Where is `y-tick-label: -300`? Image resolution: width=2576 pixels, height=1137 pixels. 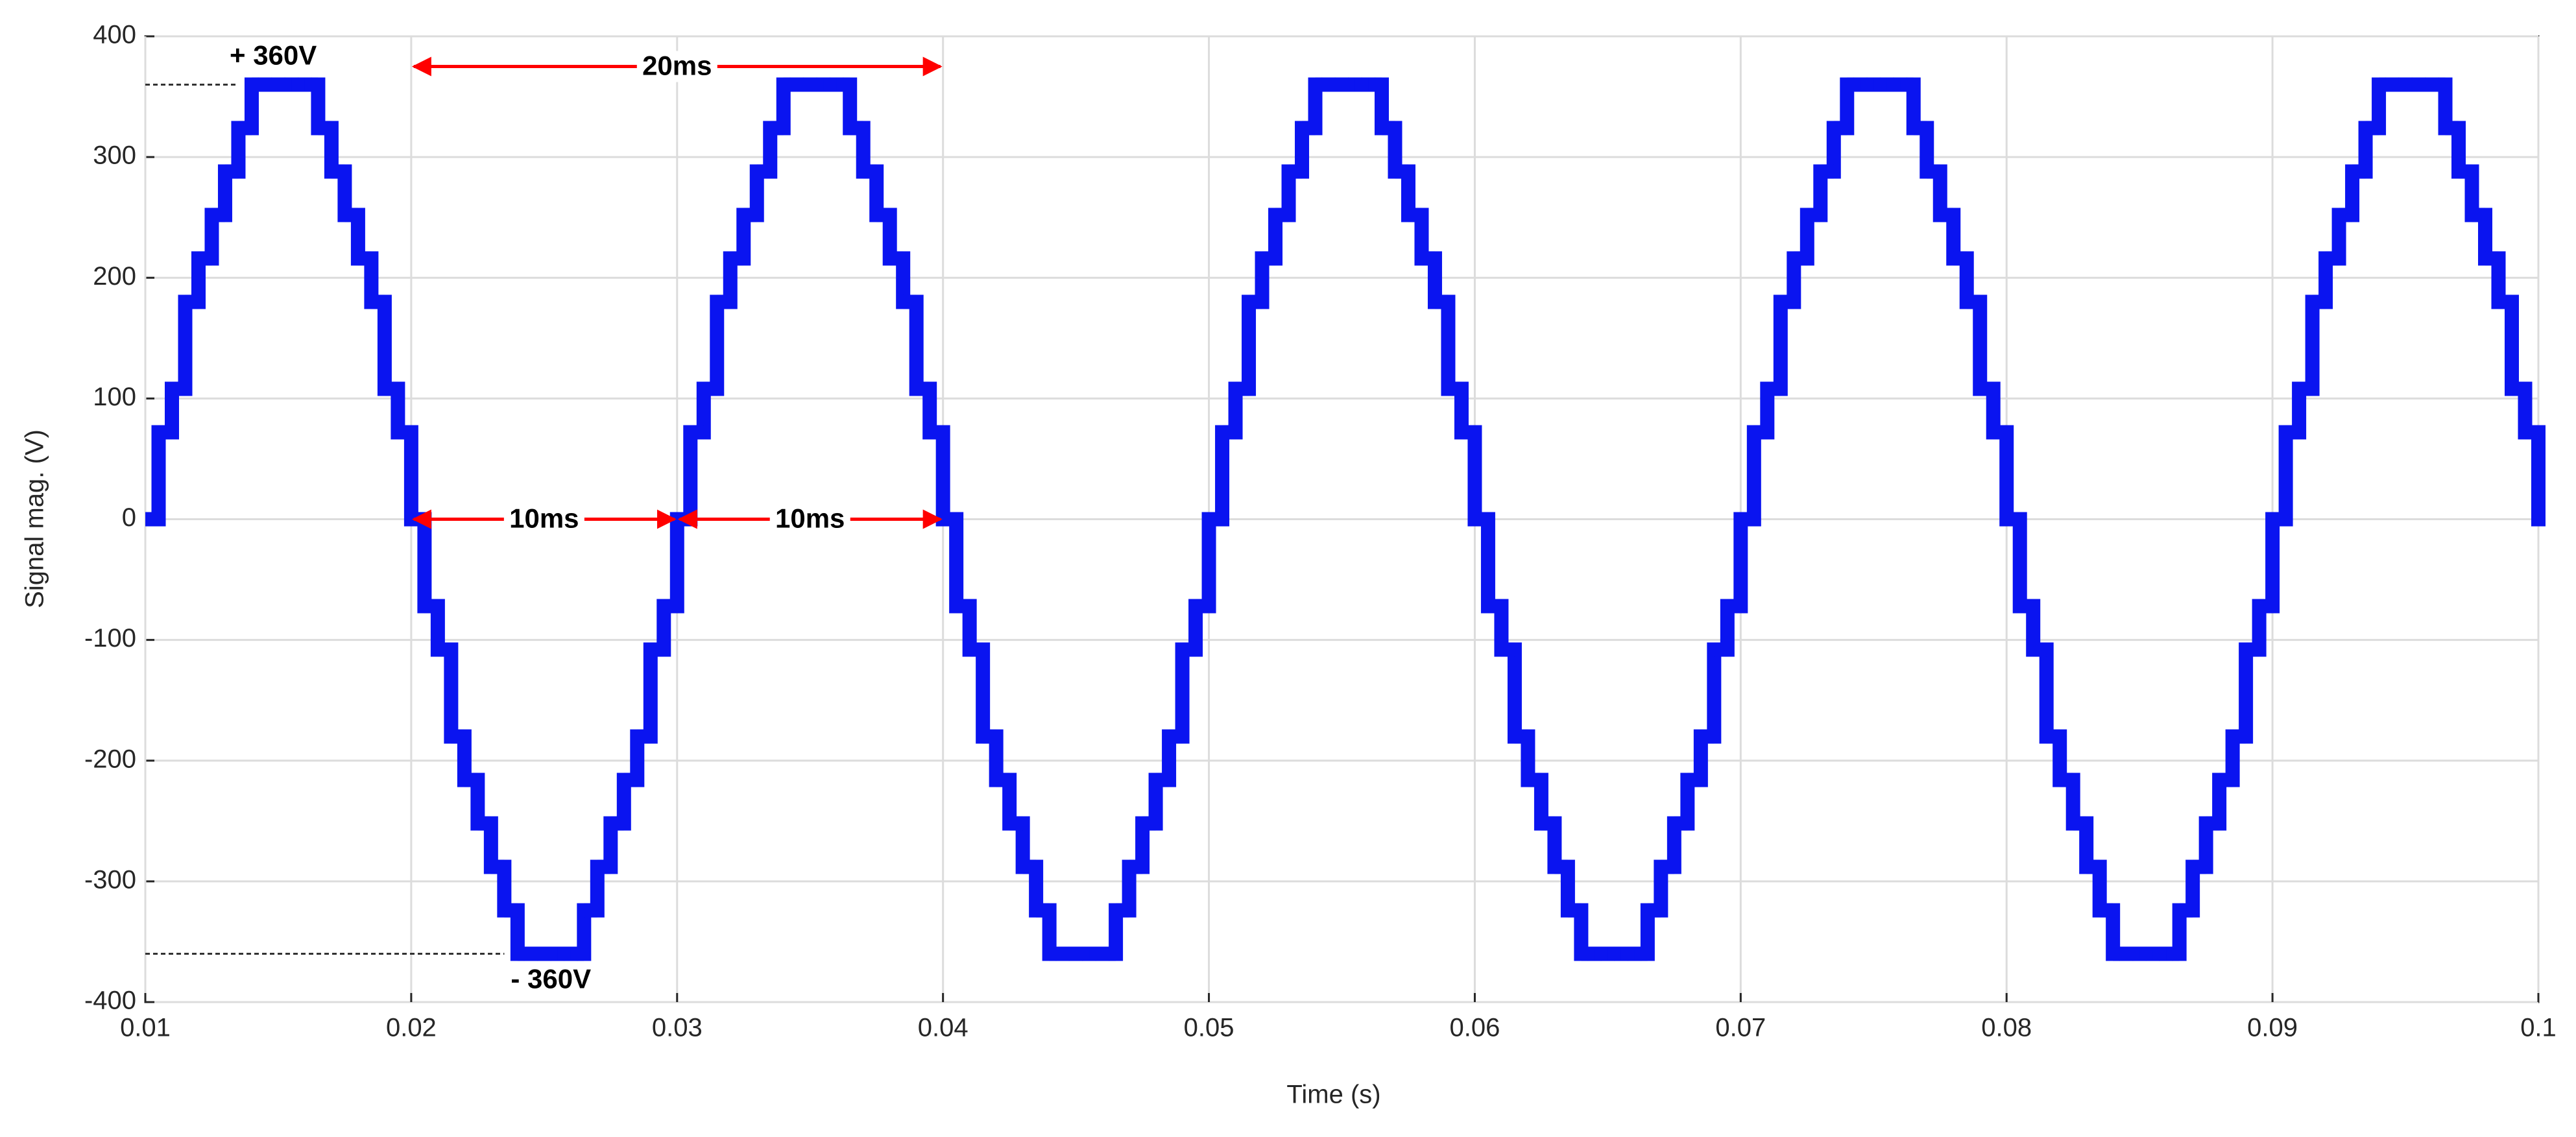
y-tick-label: -300 is located at coordinates (110, 880).